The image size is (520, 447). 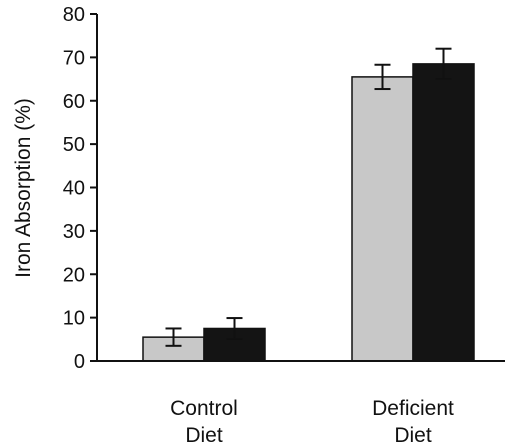 What do you see at coordinates (74, 319) in the screenshot?
I see `y-tick-label: 10` at bounding box center [74, 319].